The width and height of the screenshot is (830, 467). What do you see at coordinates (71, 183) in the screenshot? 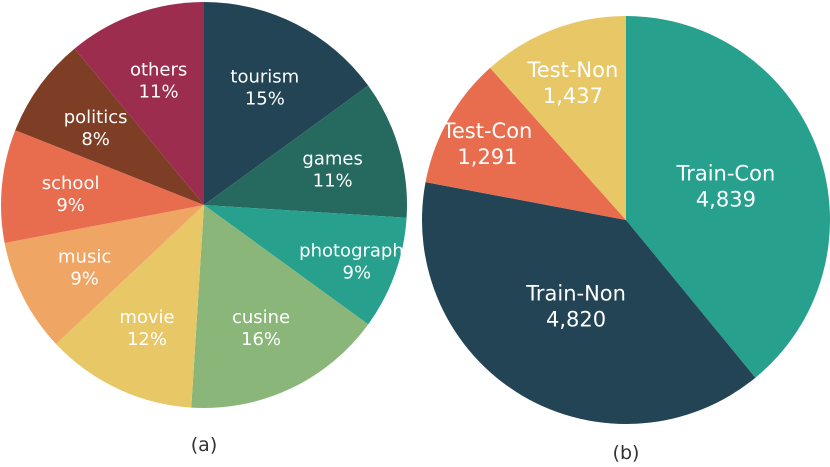
I see `slice-label: school` at bounding box center [71, 183].